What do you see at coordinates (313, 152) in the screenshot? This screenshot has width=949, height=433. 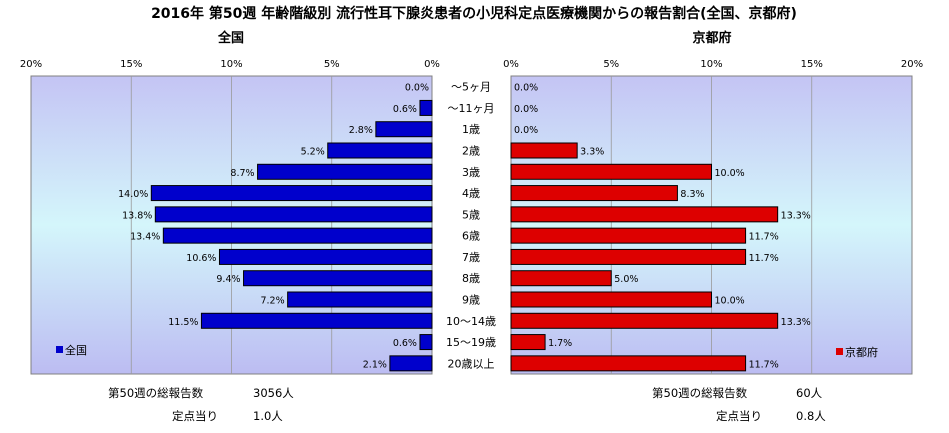 I see `left-data-label: 5.2%` at bounding box center [313, 152].